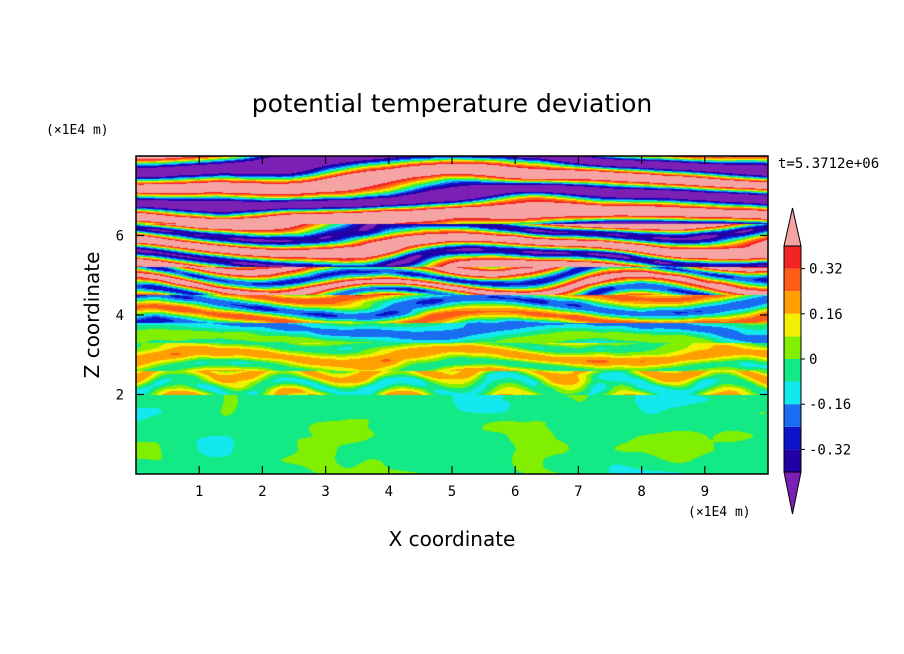  Describe the element at coordinates (262, 492) in the screenshot. I see `x-tick-label-1: 2` at that location.